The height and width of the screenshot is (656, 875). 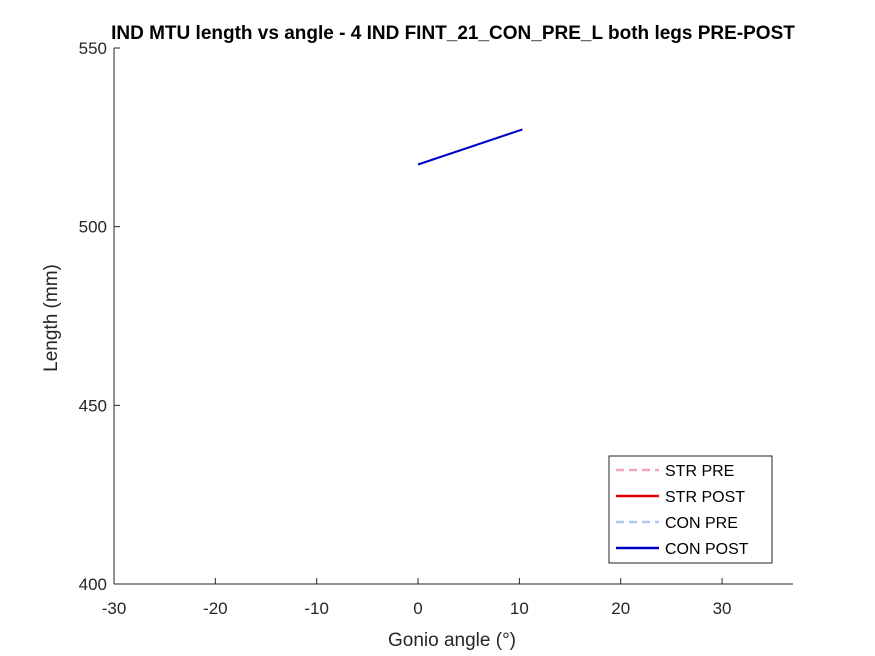 What do you see at coordinates (701, 523) in the screenshot?
I see `legend-label: CON PRE` at bounding box center [701, 523].